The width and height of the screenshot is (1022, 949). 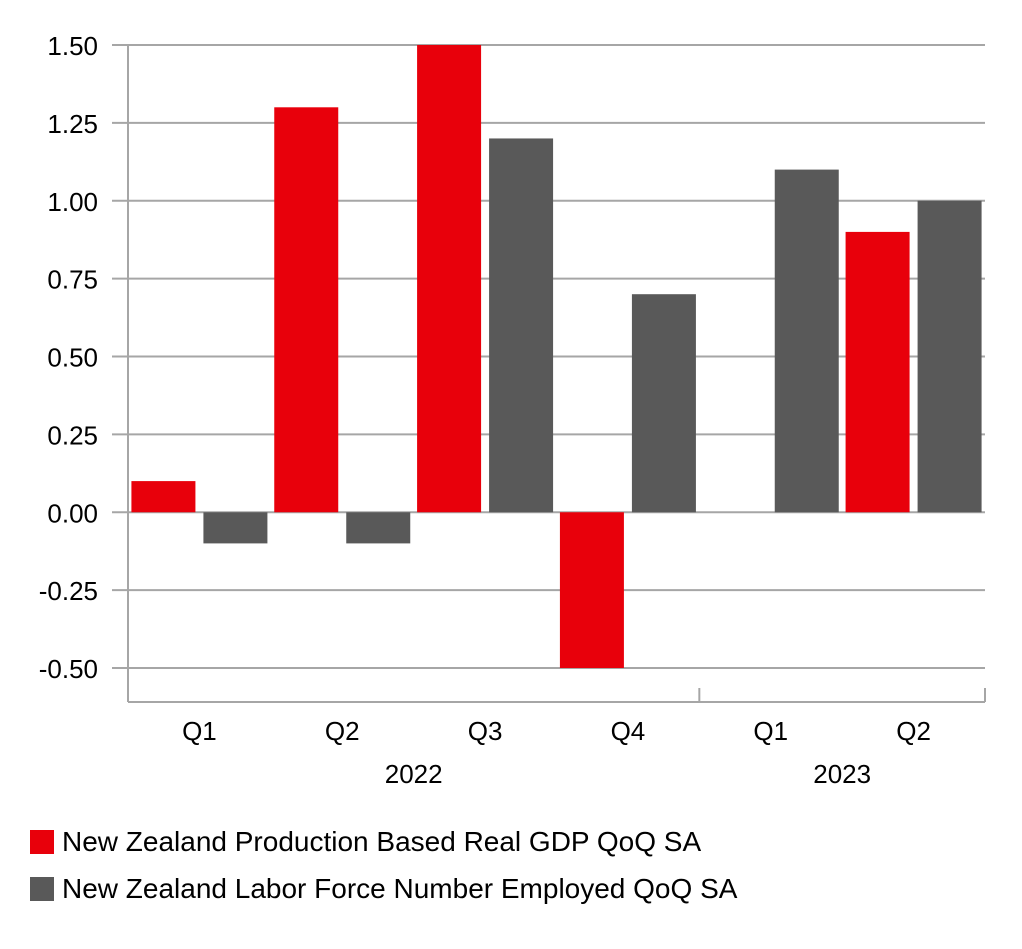 What do you see at coordinates (72, 124) in the screenshot?
I see `y-tick-label: 1.25` at bounding box center [72, 124].